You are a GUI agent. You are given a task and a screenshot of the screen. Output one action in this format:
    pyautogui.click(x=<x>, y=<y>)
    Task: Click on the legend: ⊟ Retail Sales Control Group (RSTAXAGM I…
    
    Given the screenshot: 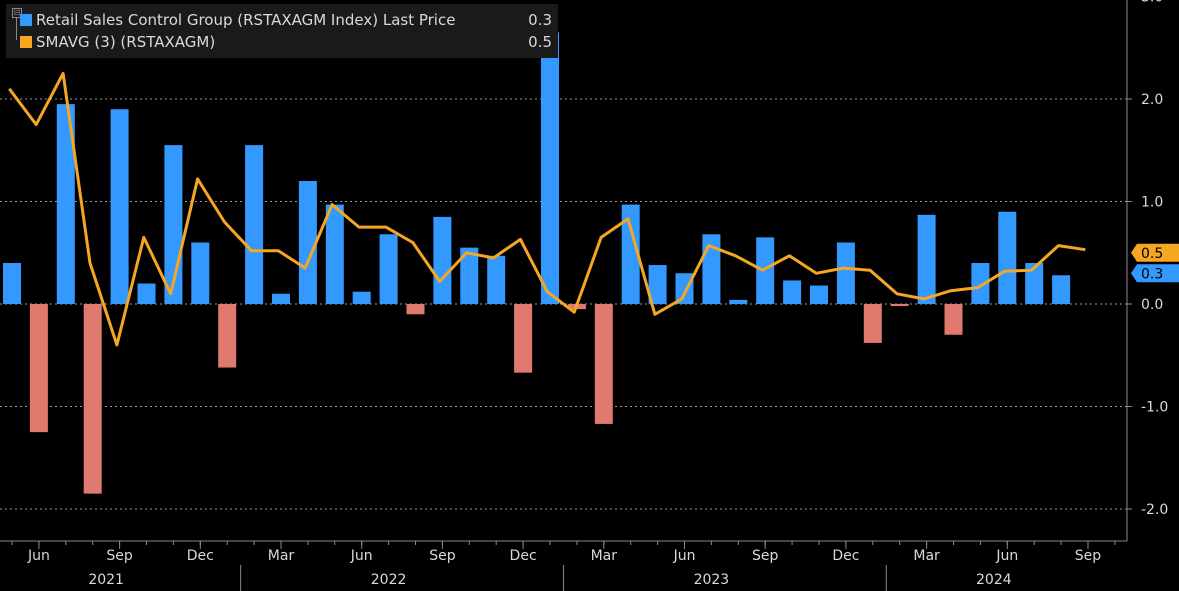 What is the action you would take?
    pyautogui.click(x=282, y=31)
    